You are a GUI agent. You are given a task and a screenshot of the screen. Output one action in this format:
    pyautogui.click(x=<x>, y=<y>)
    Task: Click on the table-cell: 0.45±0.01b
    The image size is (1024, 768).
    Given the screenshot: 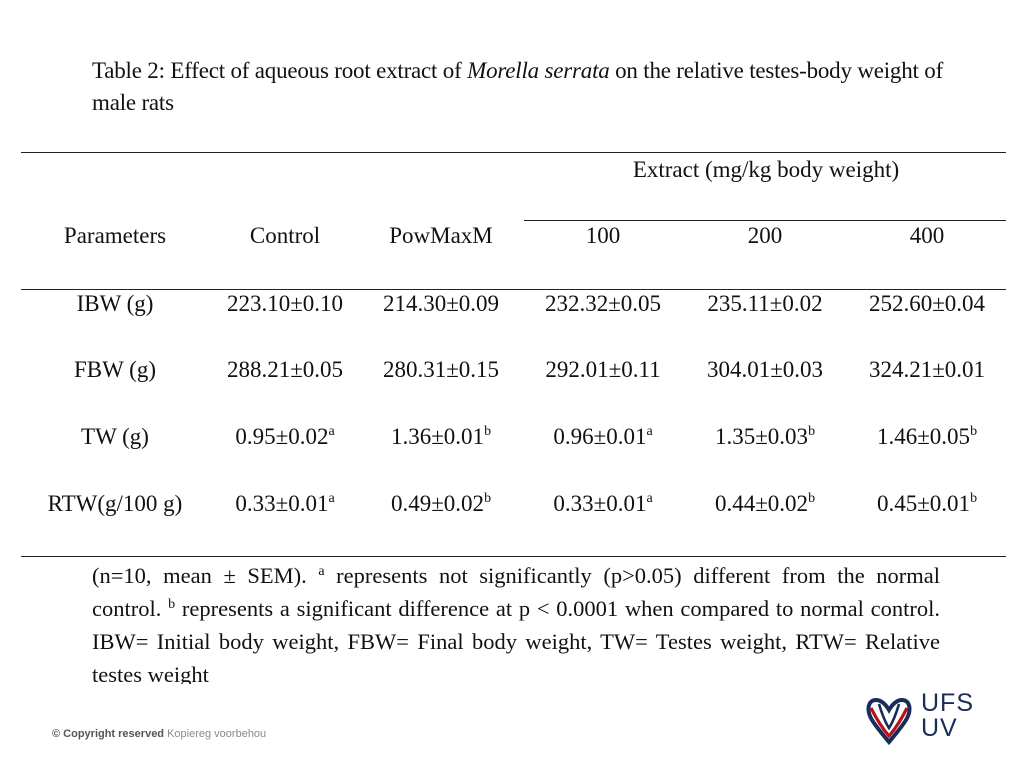 What is the action you would take?
    pyautogui.click(x=927, y=503)
    